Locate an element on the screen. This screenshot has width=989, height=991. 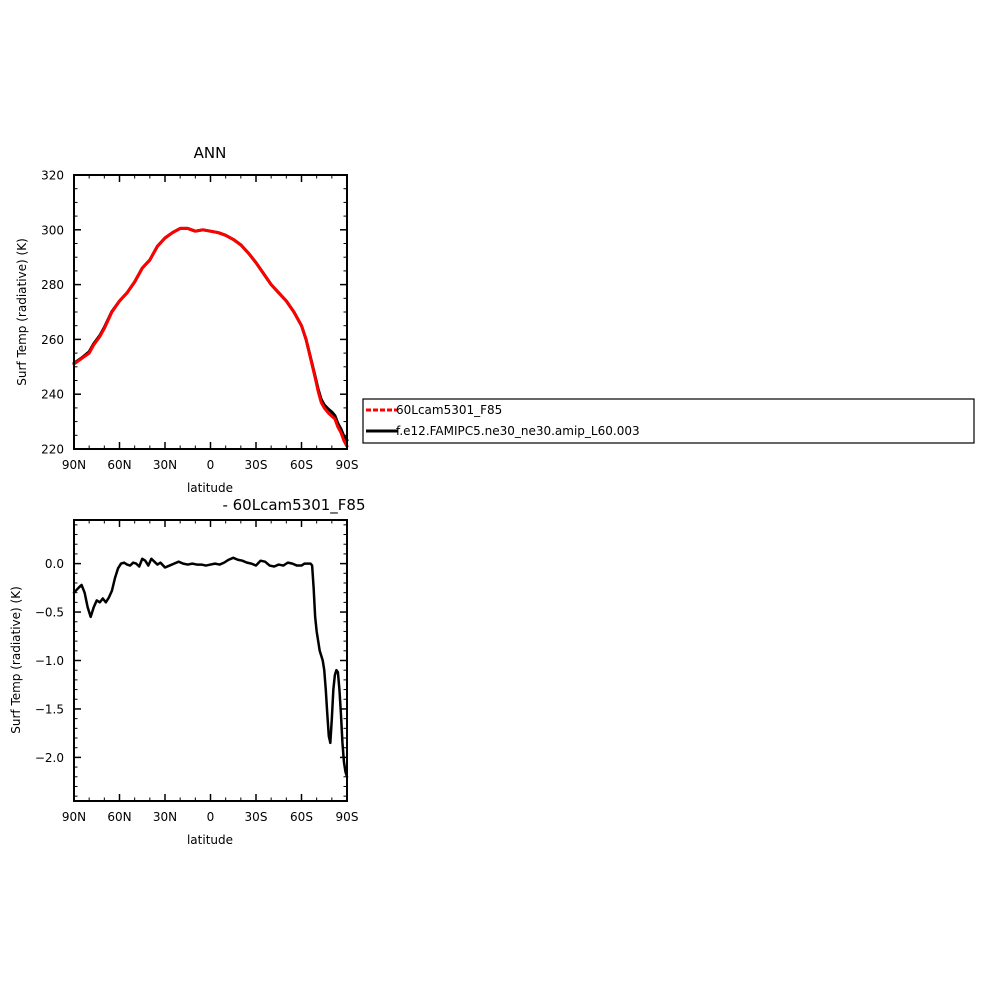
top-series-lines is located at coordinates (210, 337).